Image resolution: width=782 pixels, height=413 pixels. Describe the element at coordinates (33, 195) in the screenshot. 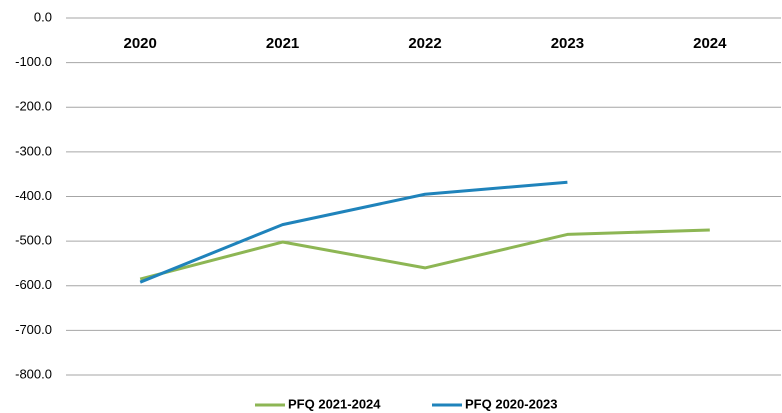

I see `y-tick-label: -400.0` at that location.